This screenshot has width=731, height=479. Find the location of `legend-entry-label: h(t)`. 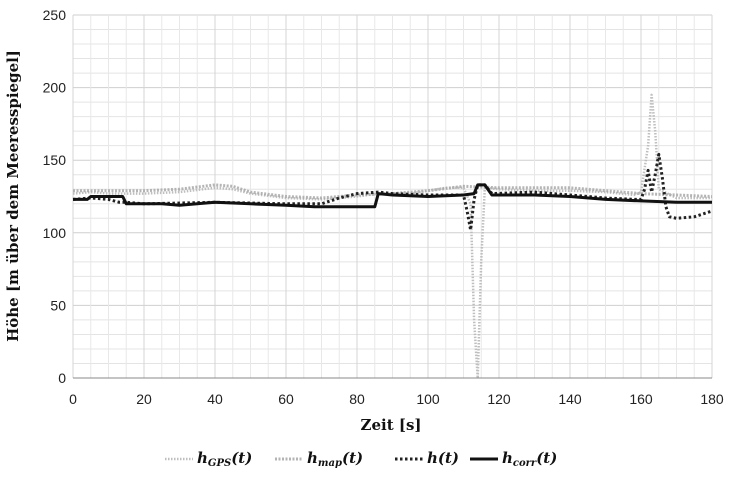

legend-entry-label: h(t) is located at coordinates (443, 458).